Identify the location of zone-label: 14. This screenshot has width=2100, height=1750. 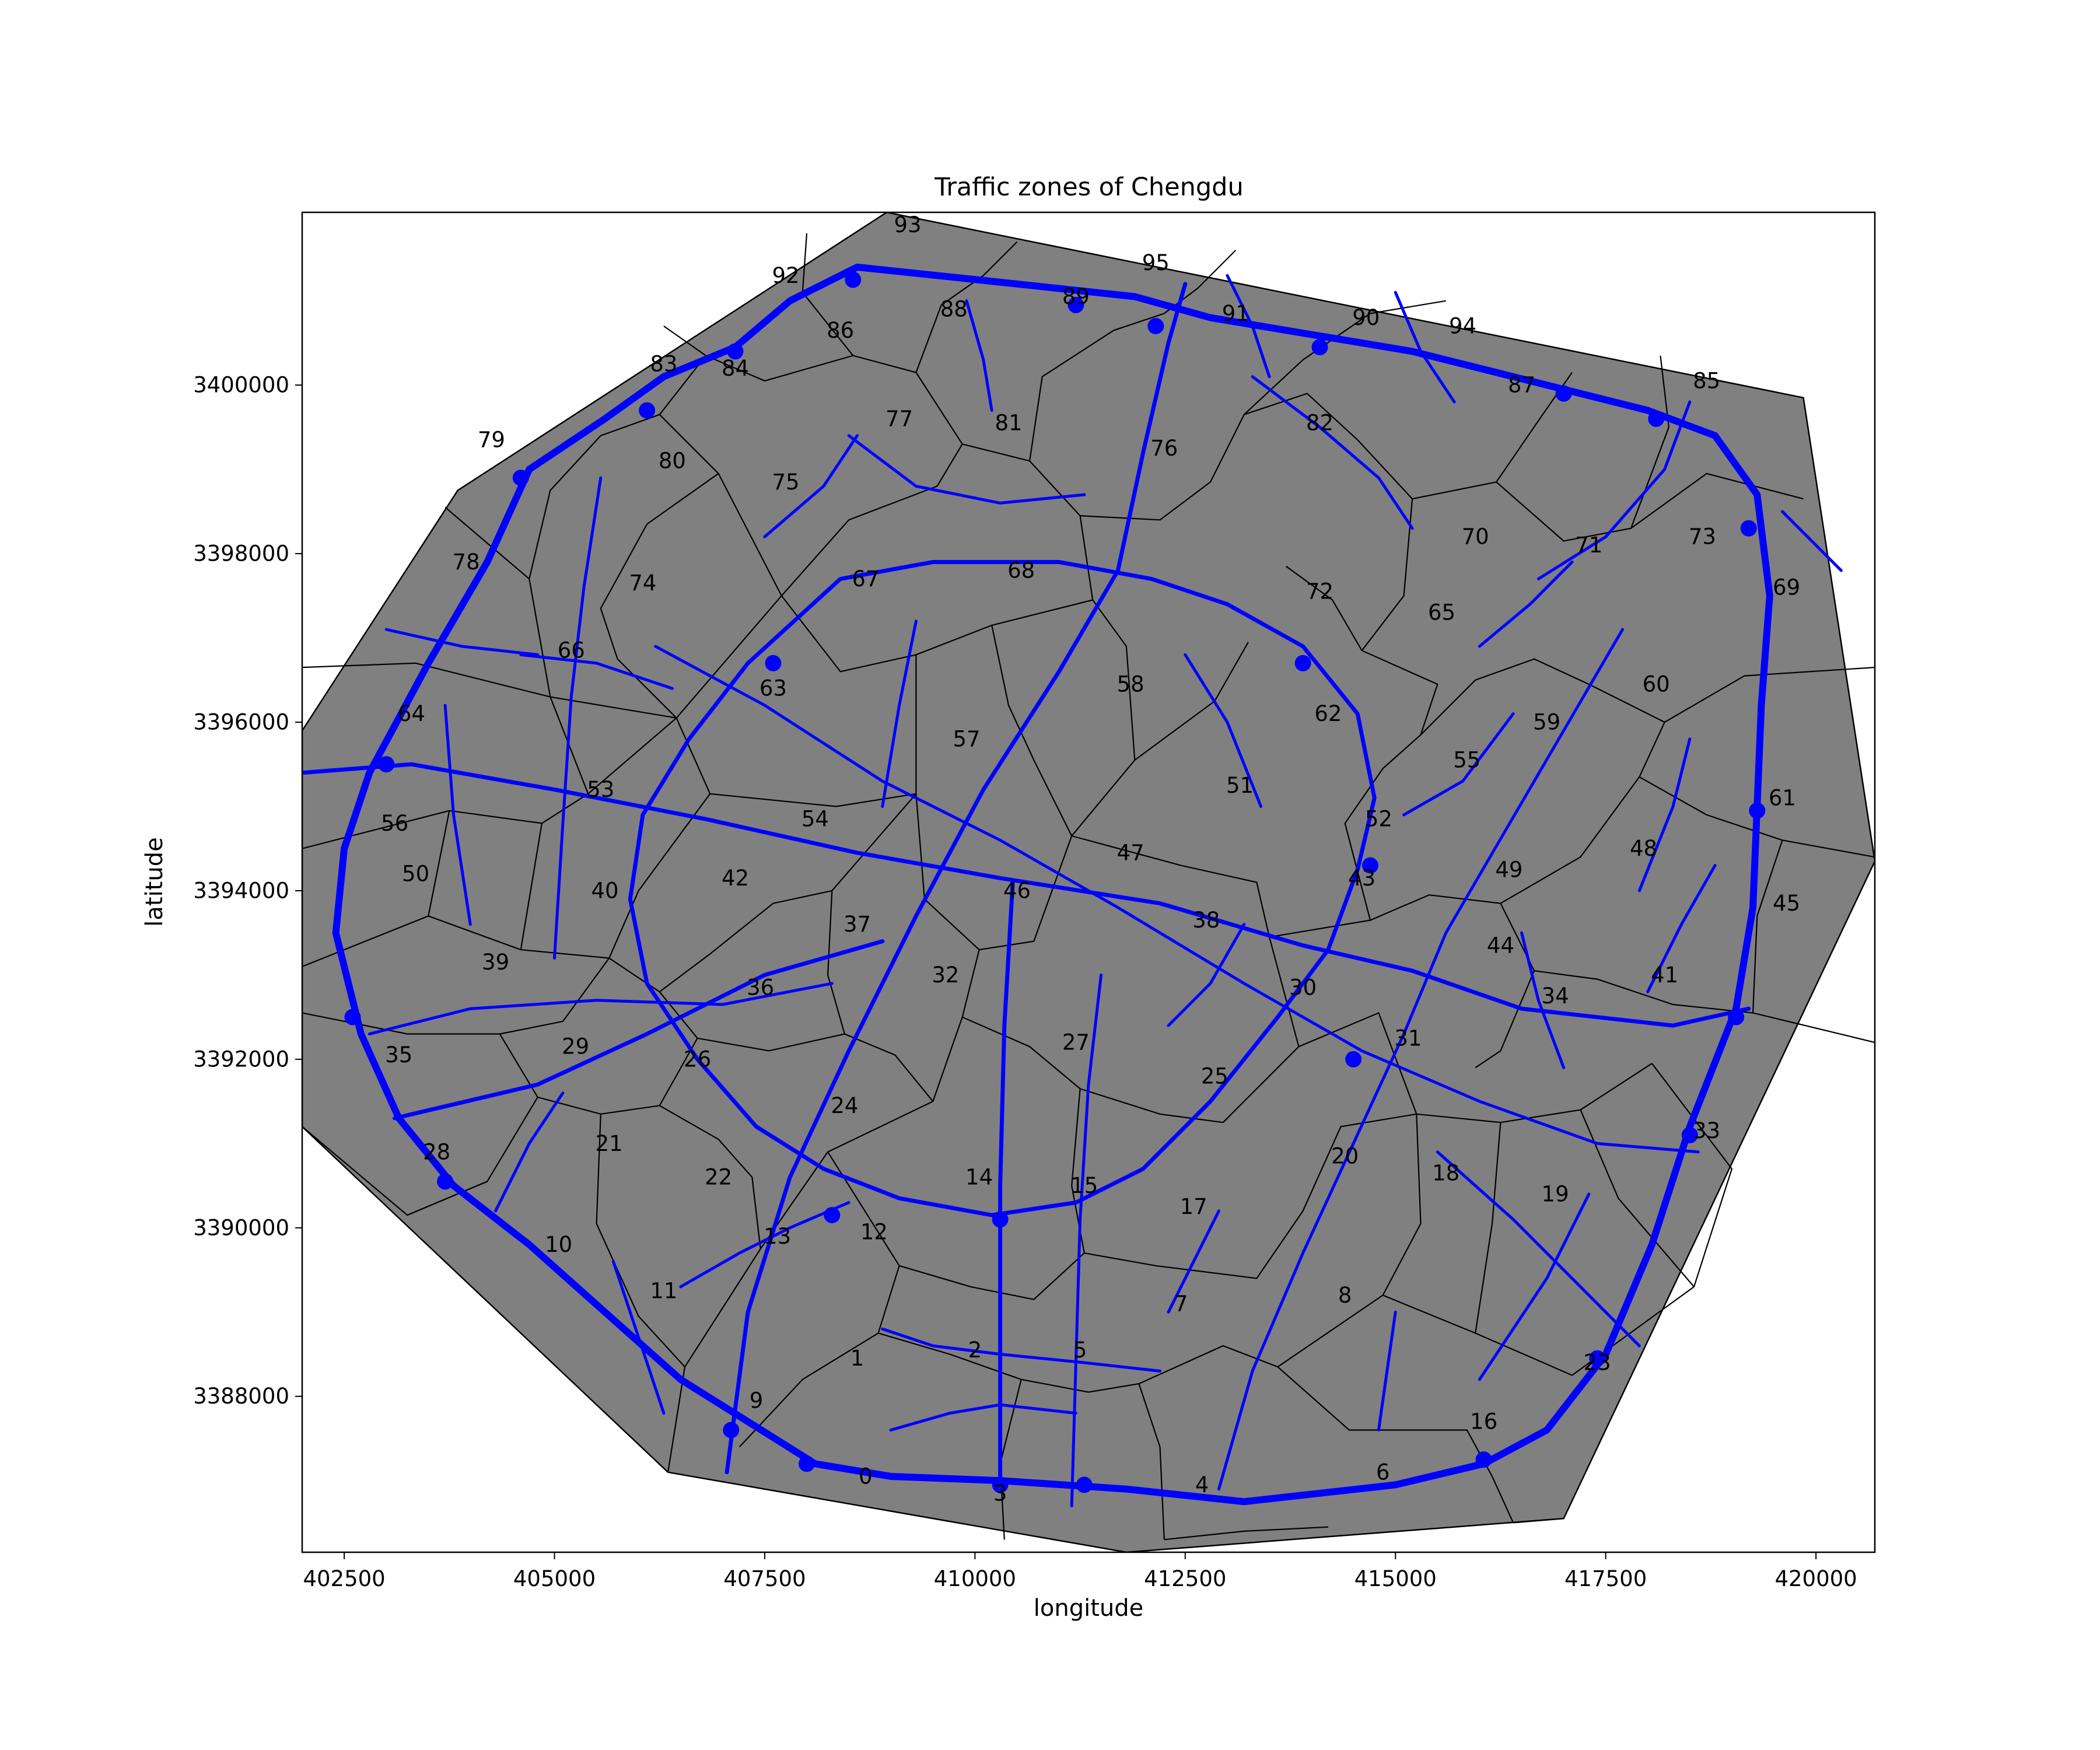
(979, 1177).